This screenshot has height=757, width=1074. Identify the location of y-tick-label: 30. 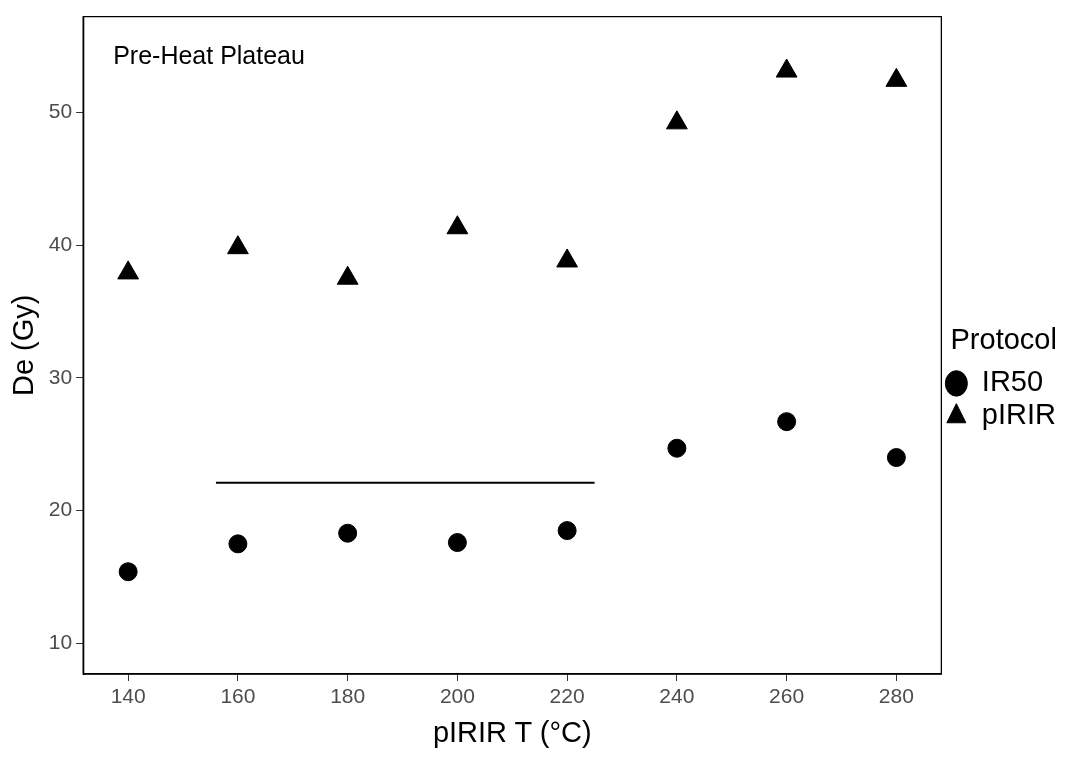
(60, 376).